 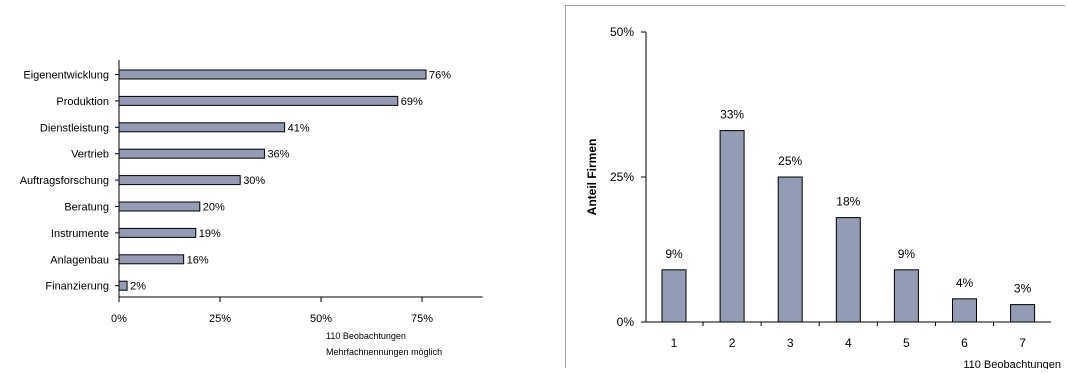 I want to click on value-label: 20%, so click(x=214, y=208).